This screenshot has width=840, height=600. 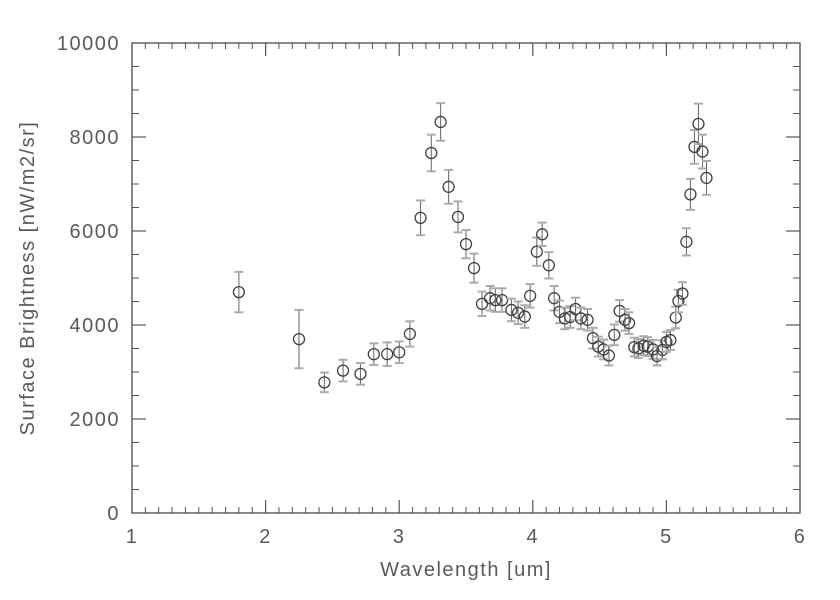 I want to click on y-axis-label: Surface Brightness [nW/m2/sr], so click(x=28, y=278).